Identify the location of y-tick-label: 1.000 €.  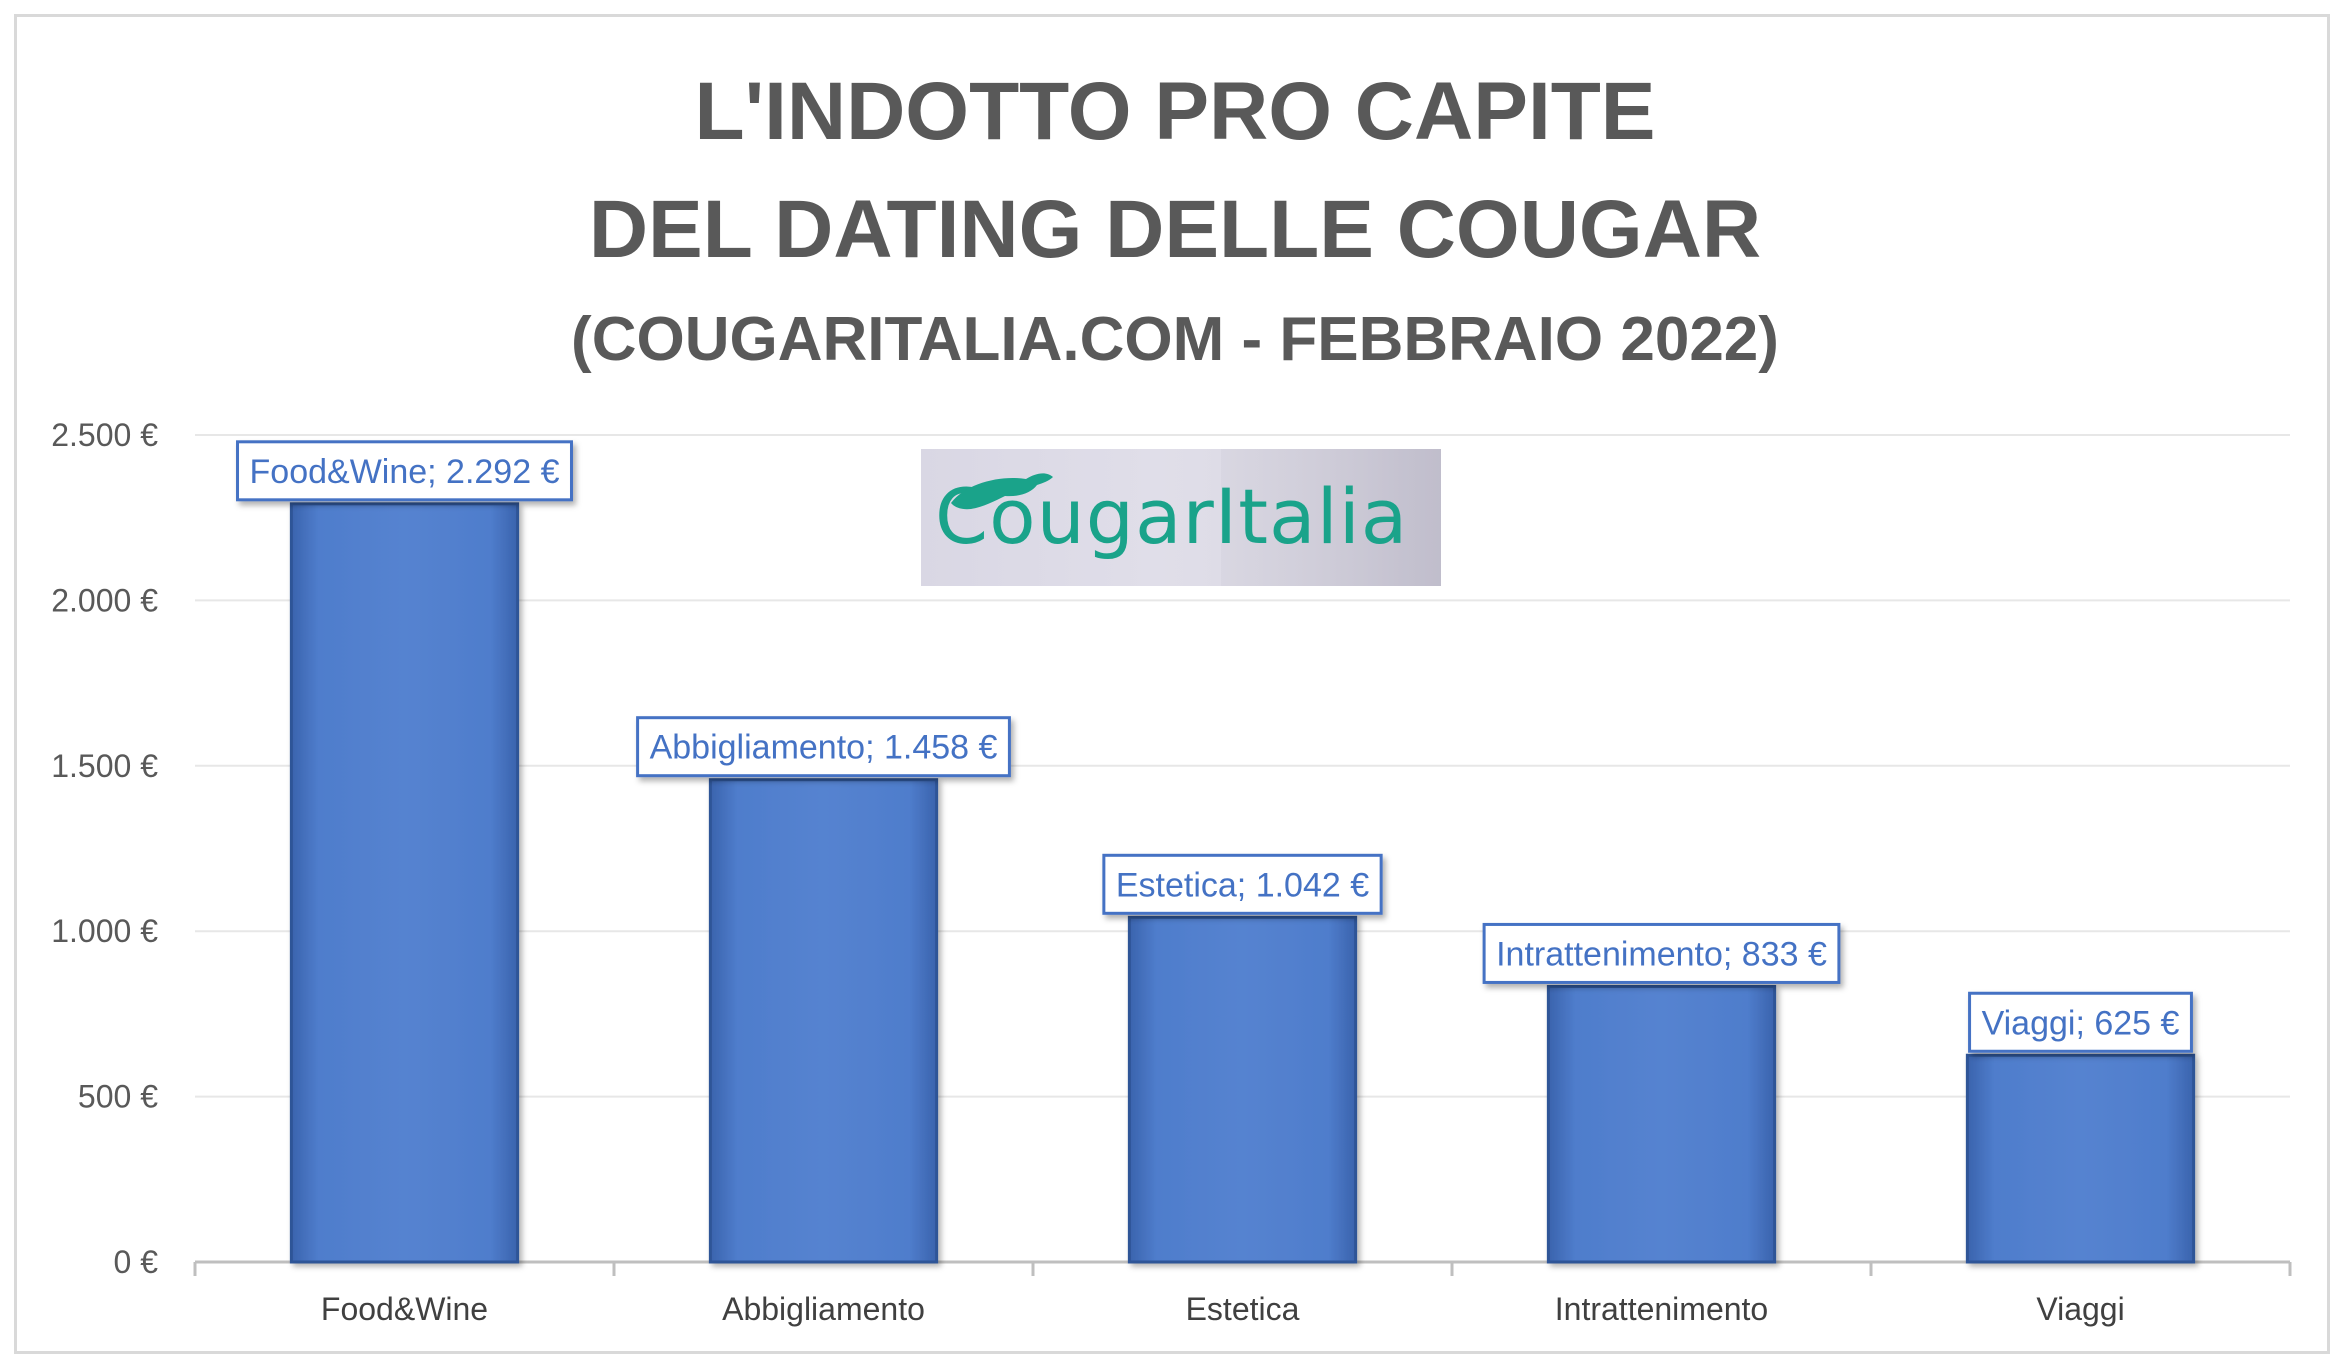
(104, 931).